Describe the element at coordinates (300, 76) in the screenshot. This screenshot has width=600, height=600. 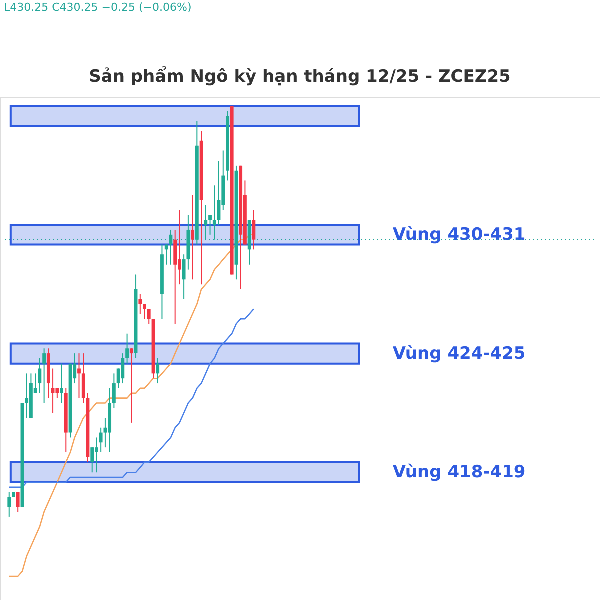
I see `text: Sản phẩm Ngô kỳ hạn tháng 12/25 - ZCEZ25` at that location.